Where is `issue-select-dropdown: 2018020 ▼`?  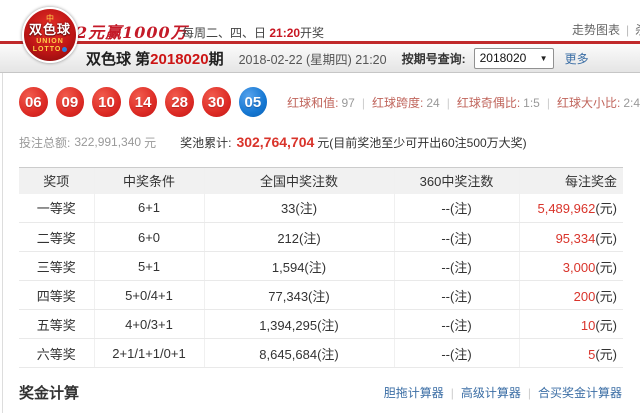
issue-select-dropdown: 2018020 ▼ is located at coordinates (513, 58).